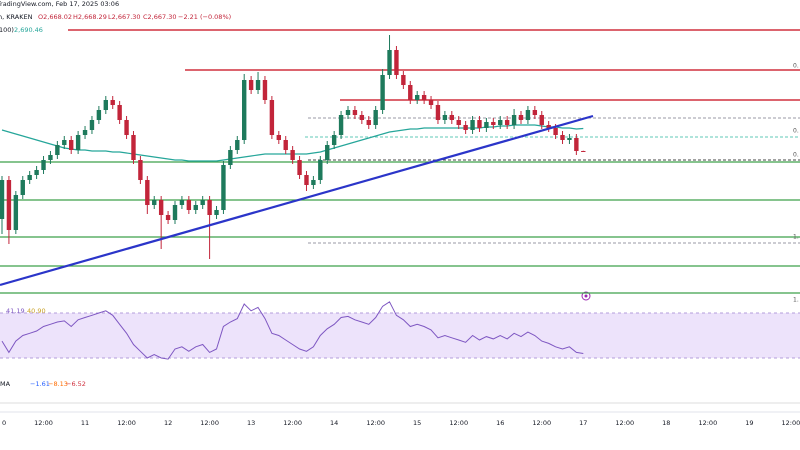 The width and height of the screenshot is (800, 450). I want to click on rsi-line, so click(292, 330).